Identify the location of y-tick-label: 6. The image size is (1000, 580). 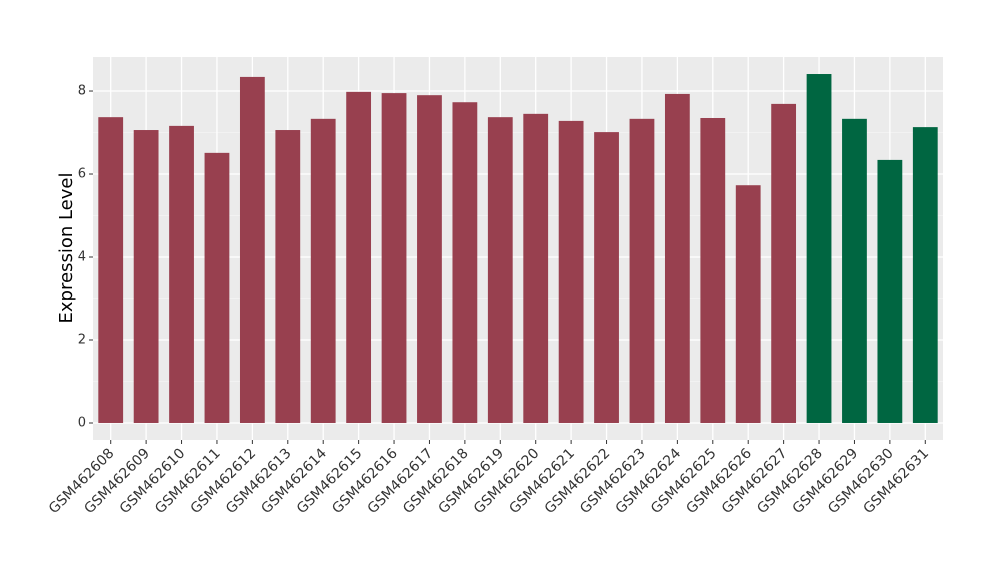
(82, 174).